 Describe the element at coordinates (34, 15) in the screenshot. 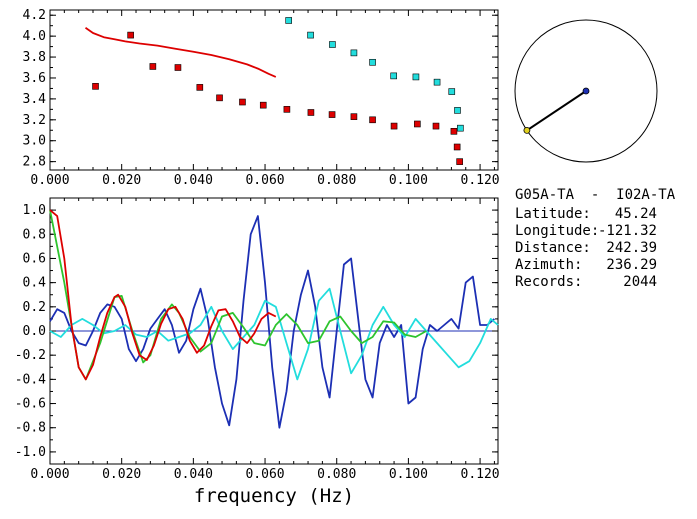

I see `y-tick-label: 4.2` at that location.